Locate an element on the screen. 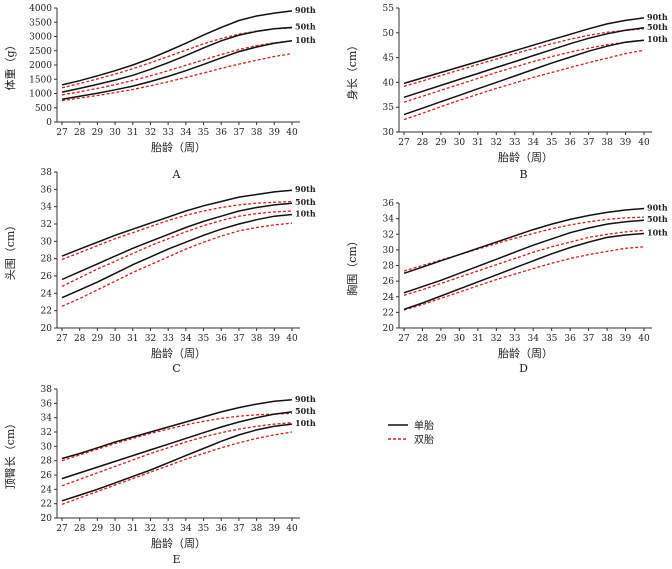  y-tick-label: 3500 is located at coordinates (40, 23).